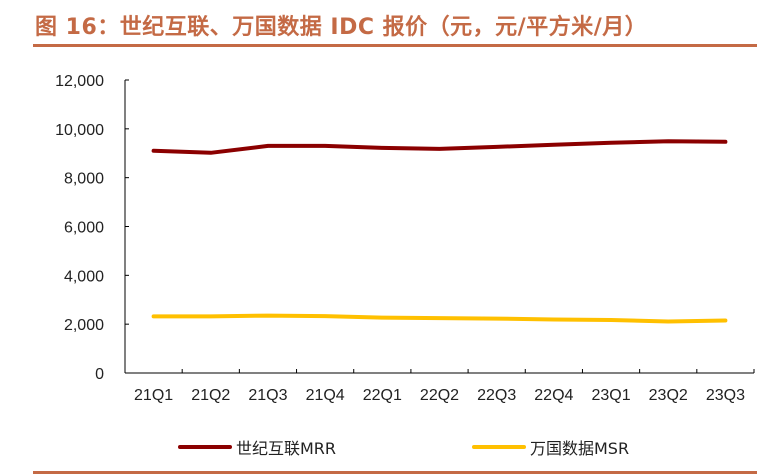  What do you see at coordinates (84, 228) in the screenshot?
I see `y-tick-label: 6,000` at bounding box center [84, 228].